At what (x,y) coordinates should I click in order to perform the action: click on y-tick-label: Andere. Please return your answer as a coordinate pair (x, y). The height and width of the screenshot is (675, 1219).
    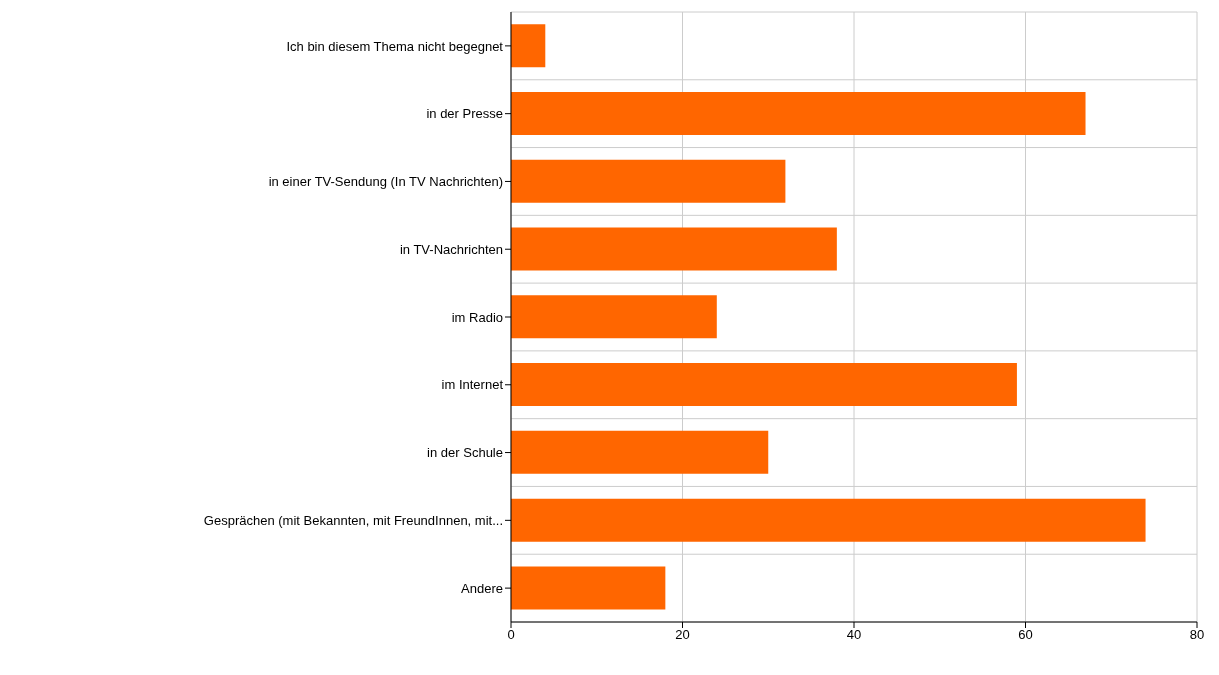
    Looking at the image, I should click on (482, 588).